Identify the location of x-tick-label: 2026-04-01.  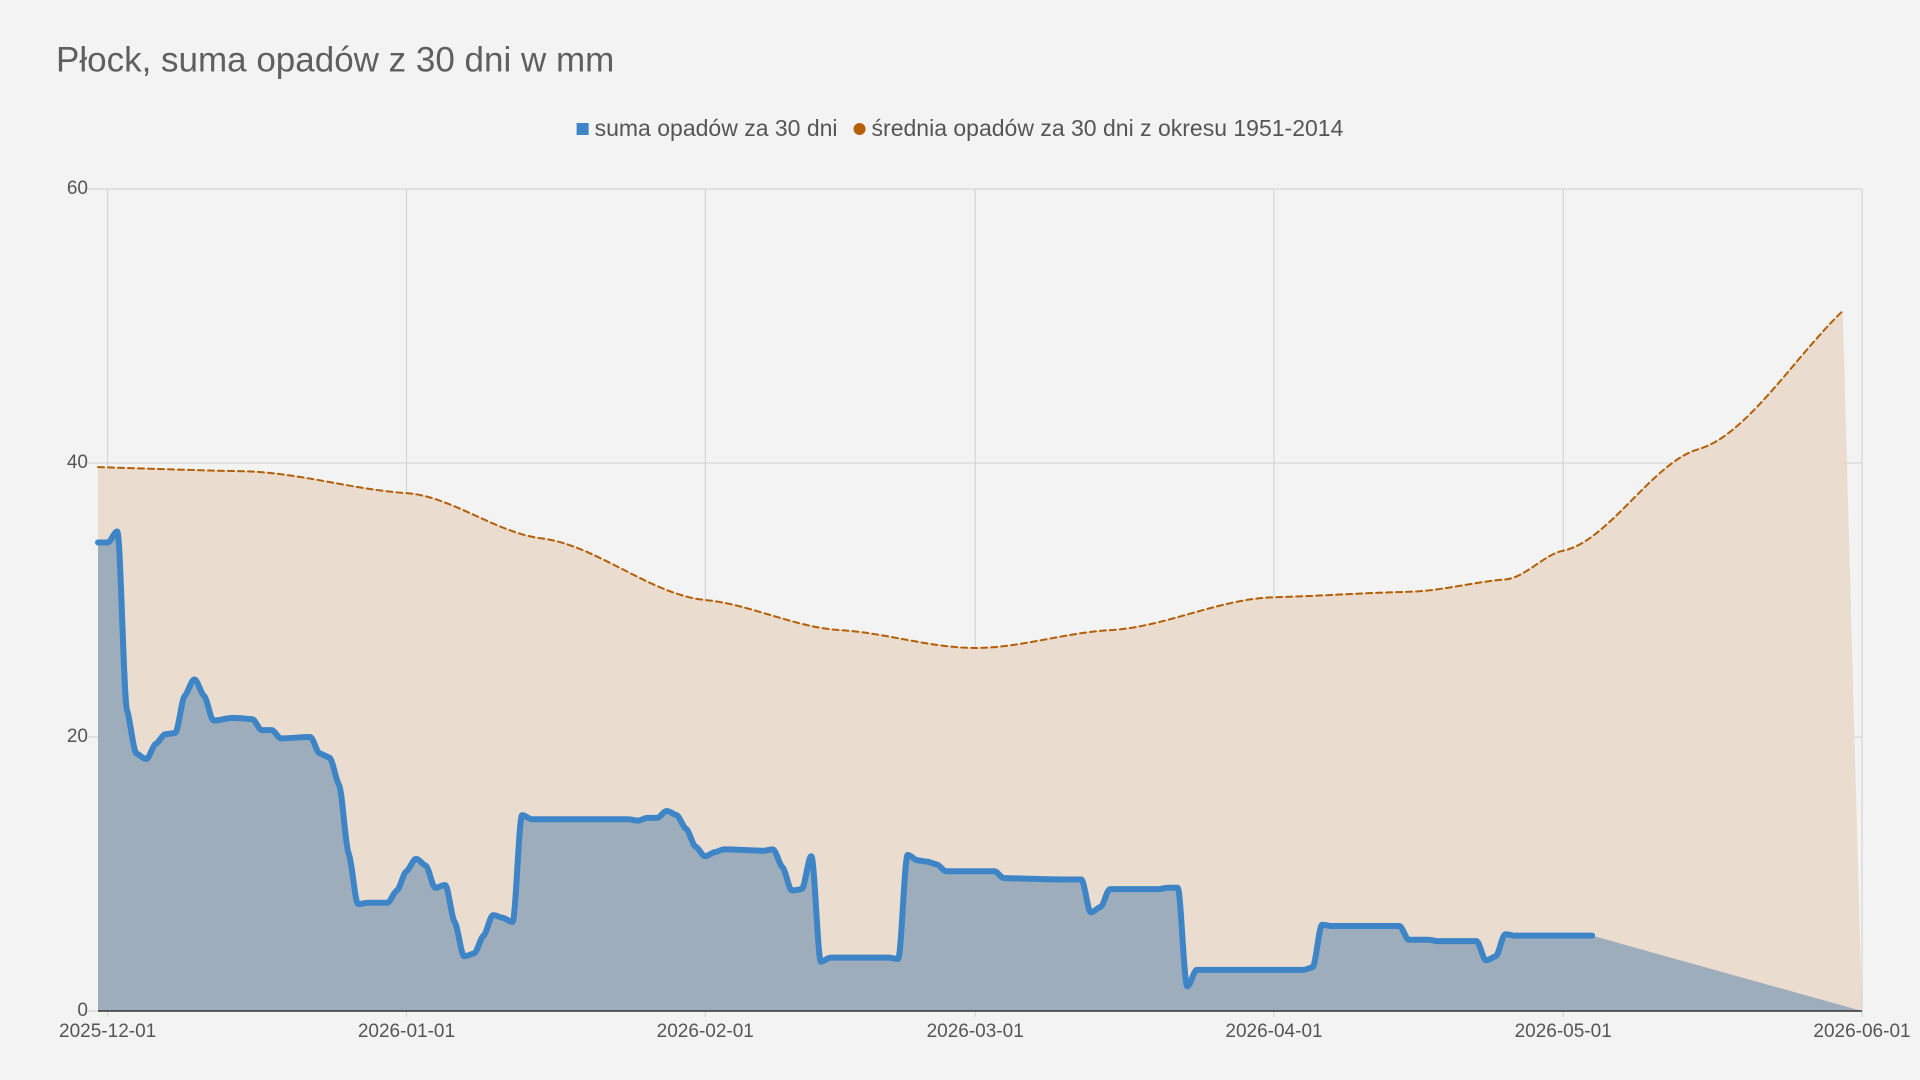
(1273, 1031).